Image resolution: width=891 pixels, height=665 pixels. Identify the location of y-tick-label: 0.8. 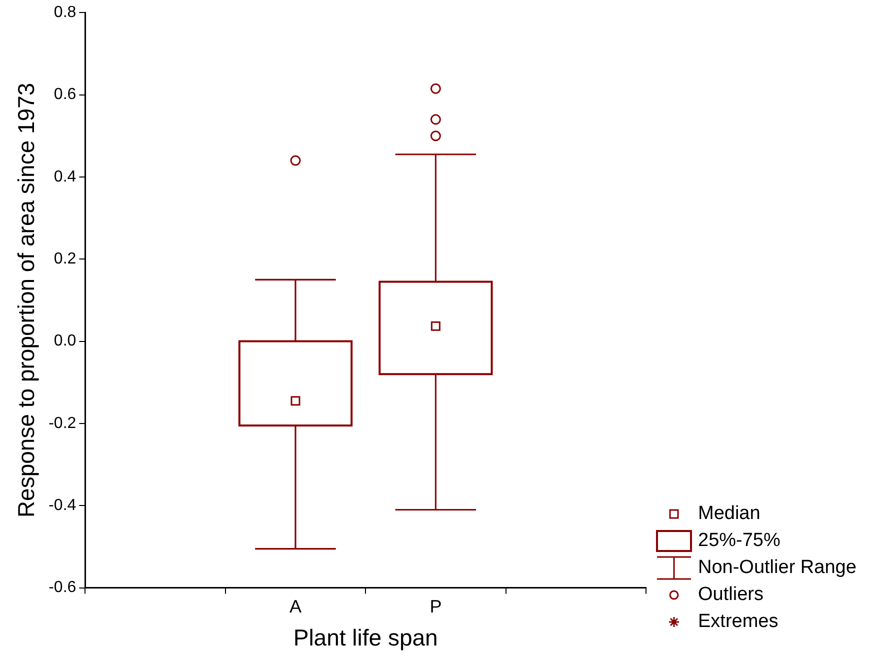
(65, 13).